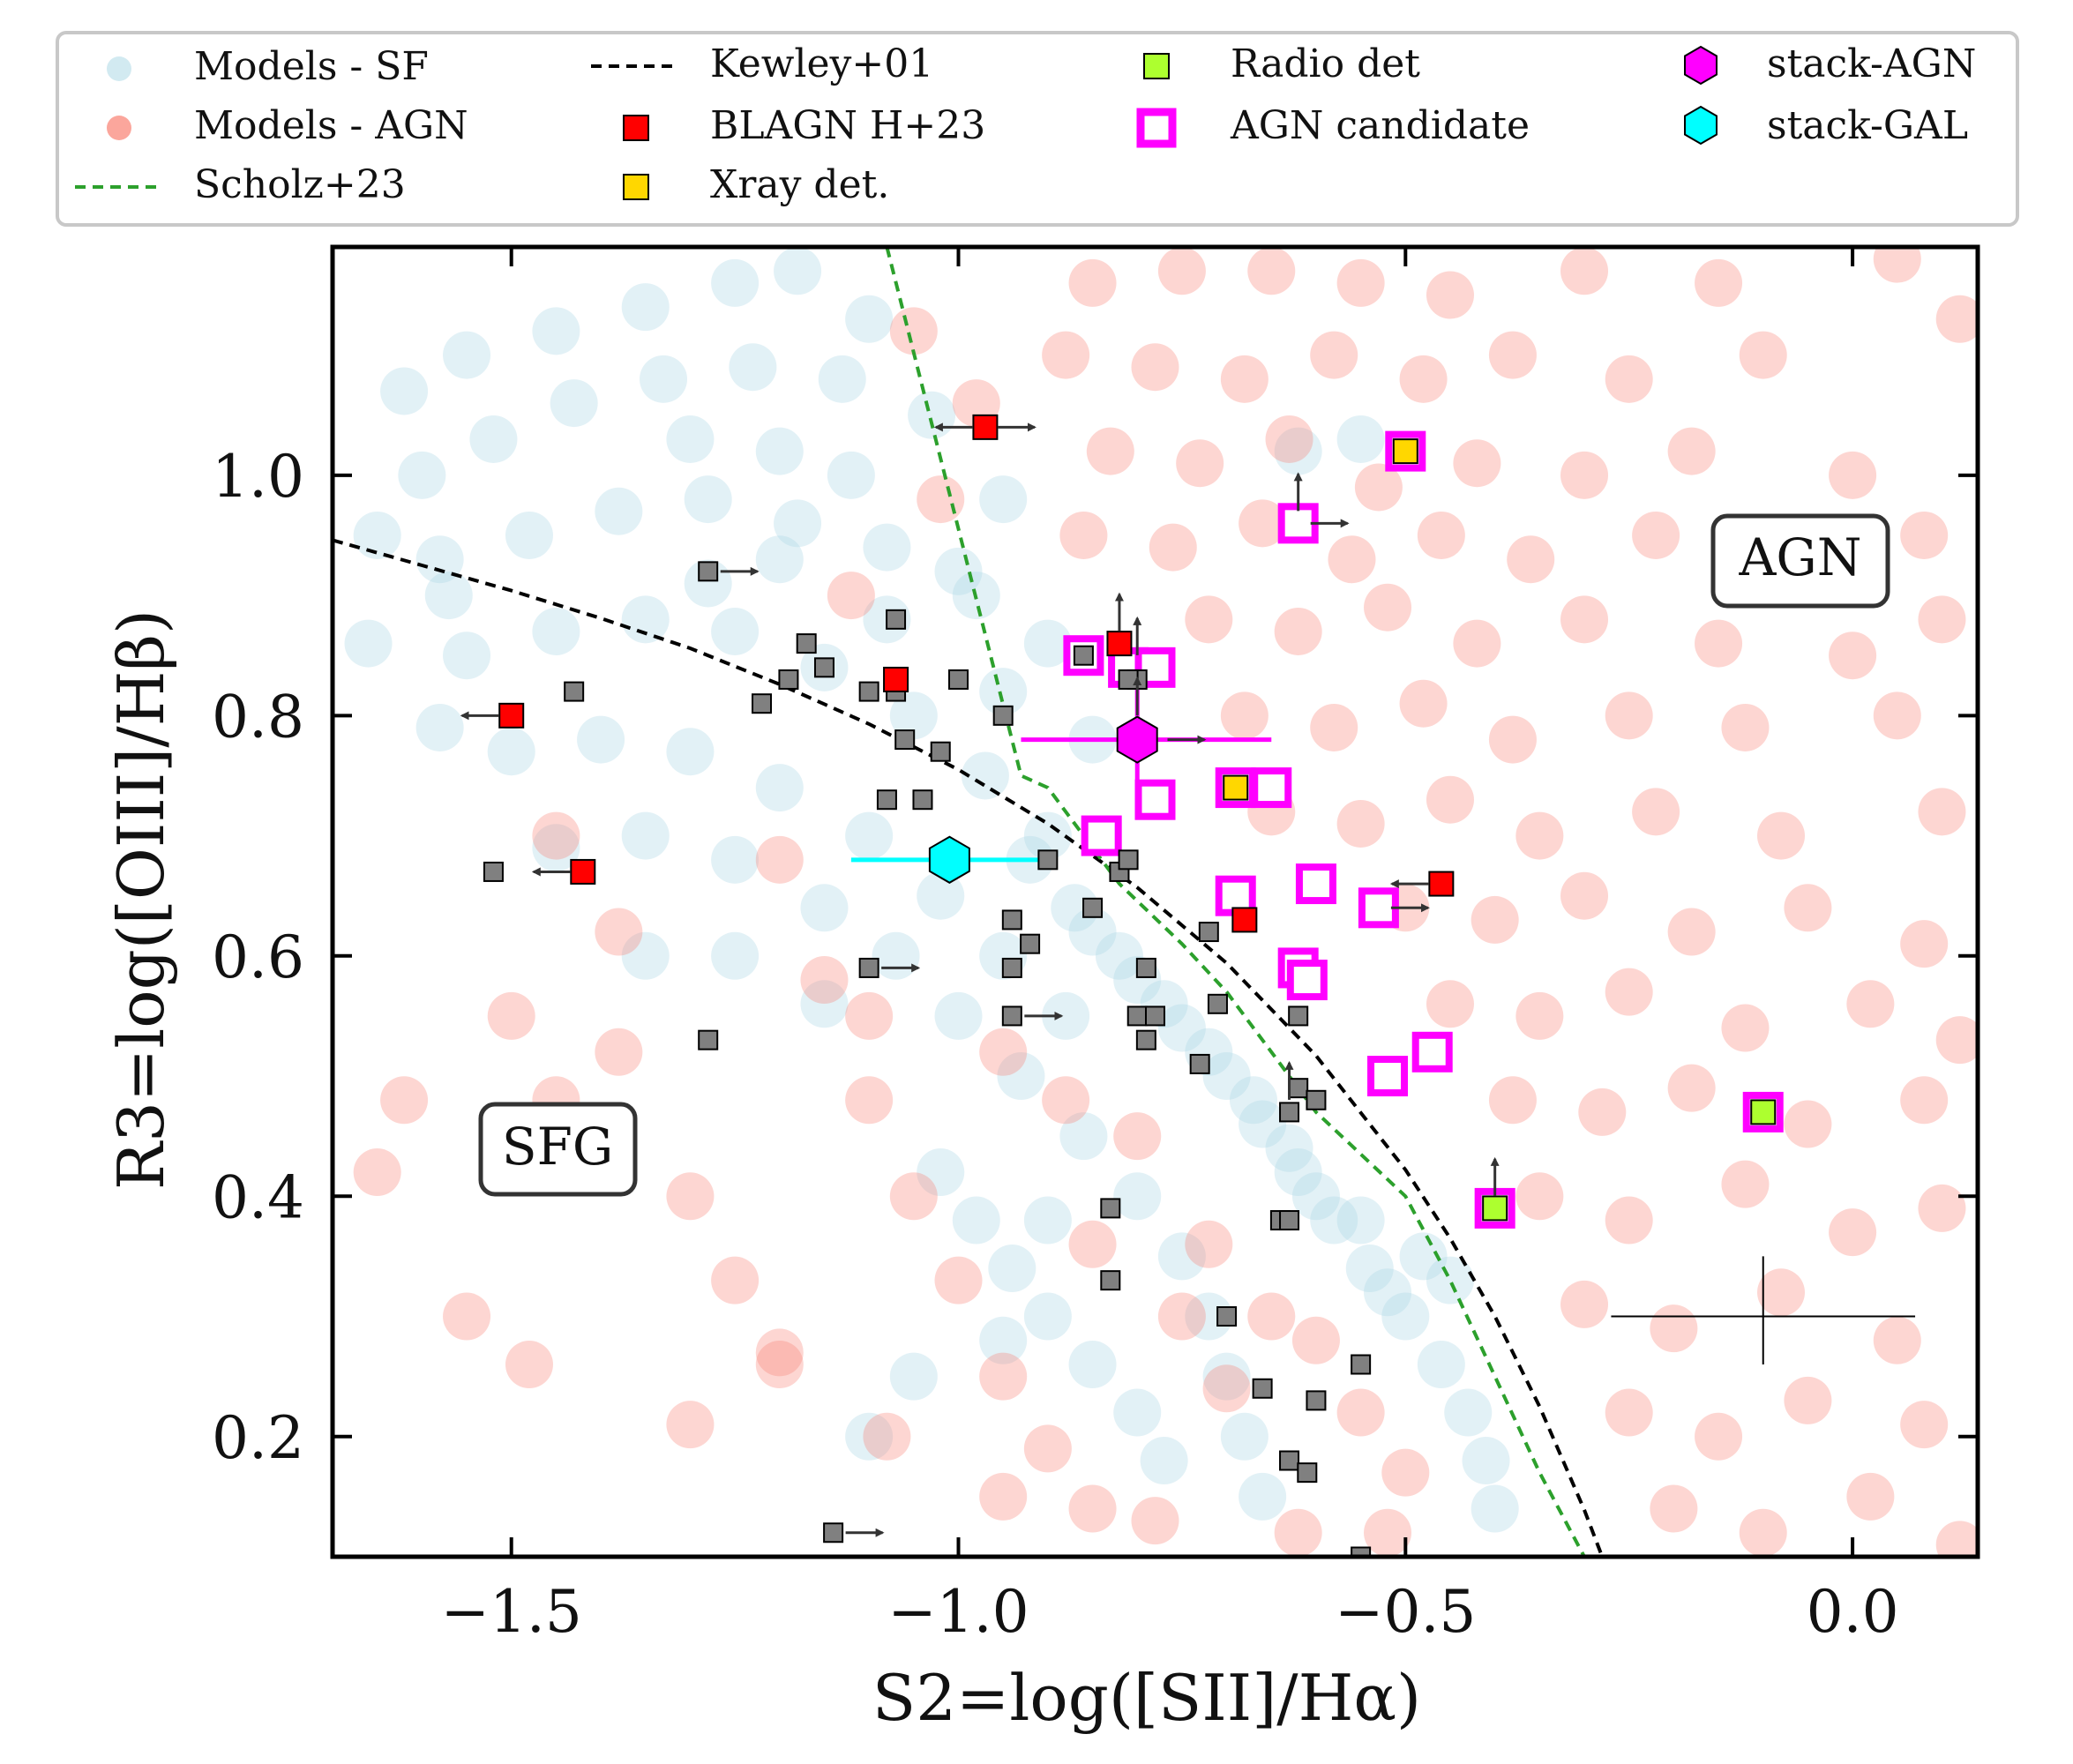 This screenshot has width=2073, height=1764. I want to click on legend-label-kewley: Kewley+01, so click(821, 63).